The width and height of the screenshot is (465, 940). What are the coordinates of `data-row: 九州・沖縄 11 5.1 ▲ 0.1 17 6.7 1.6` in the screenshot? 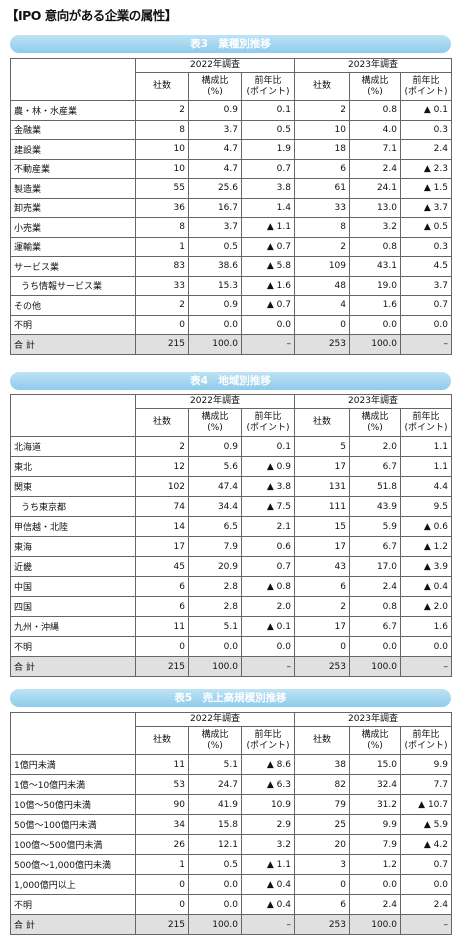 It's located at (231, 626).